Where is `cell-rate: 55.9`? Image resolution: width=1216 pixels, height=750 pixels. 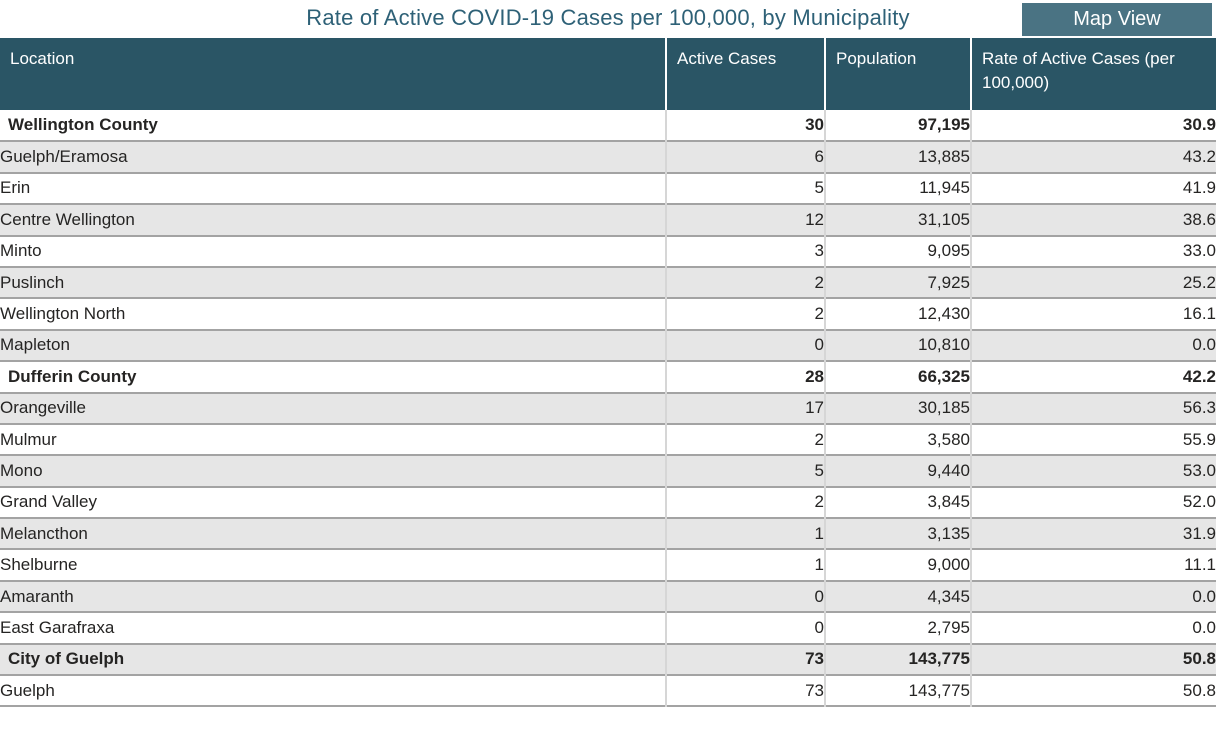 cell-rate: 55.9 is located at coordinates (1093, 439).